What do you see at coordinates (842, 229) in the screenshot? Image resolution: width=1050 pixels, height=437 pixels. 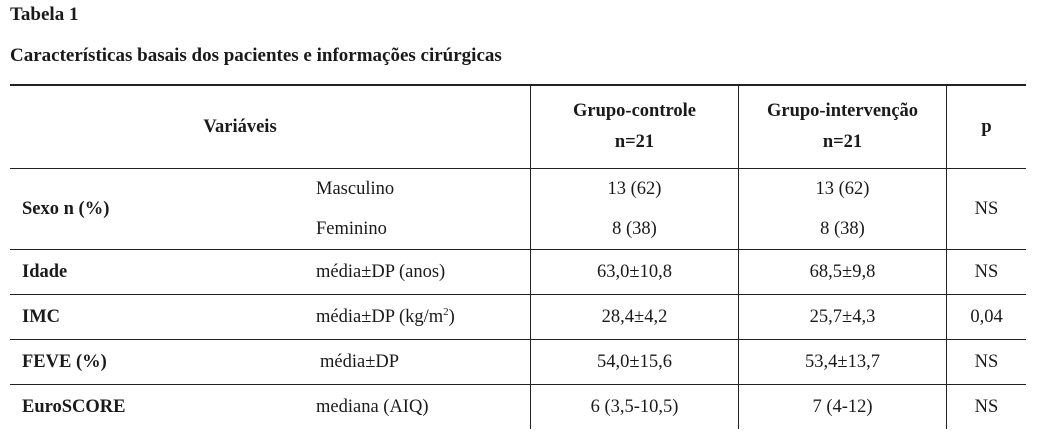 I see `cell-feminino-intervention: 8 (38)` at bounding box center [842, 229].